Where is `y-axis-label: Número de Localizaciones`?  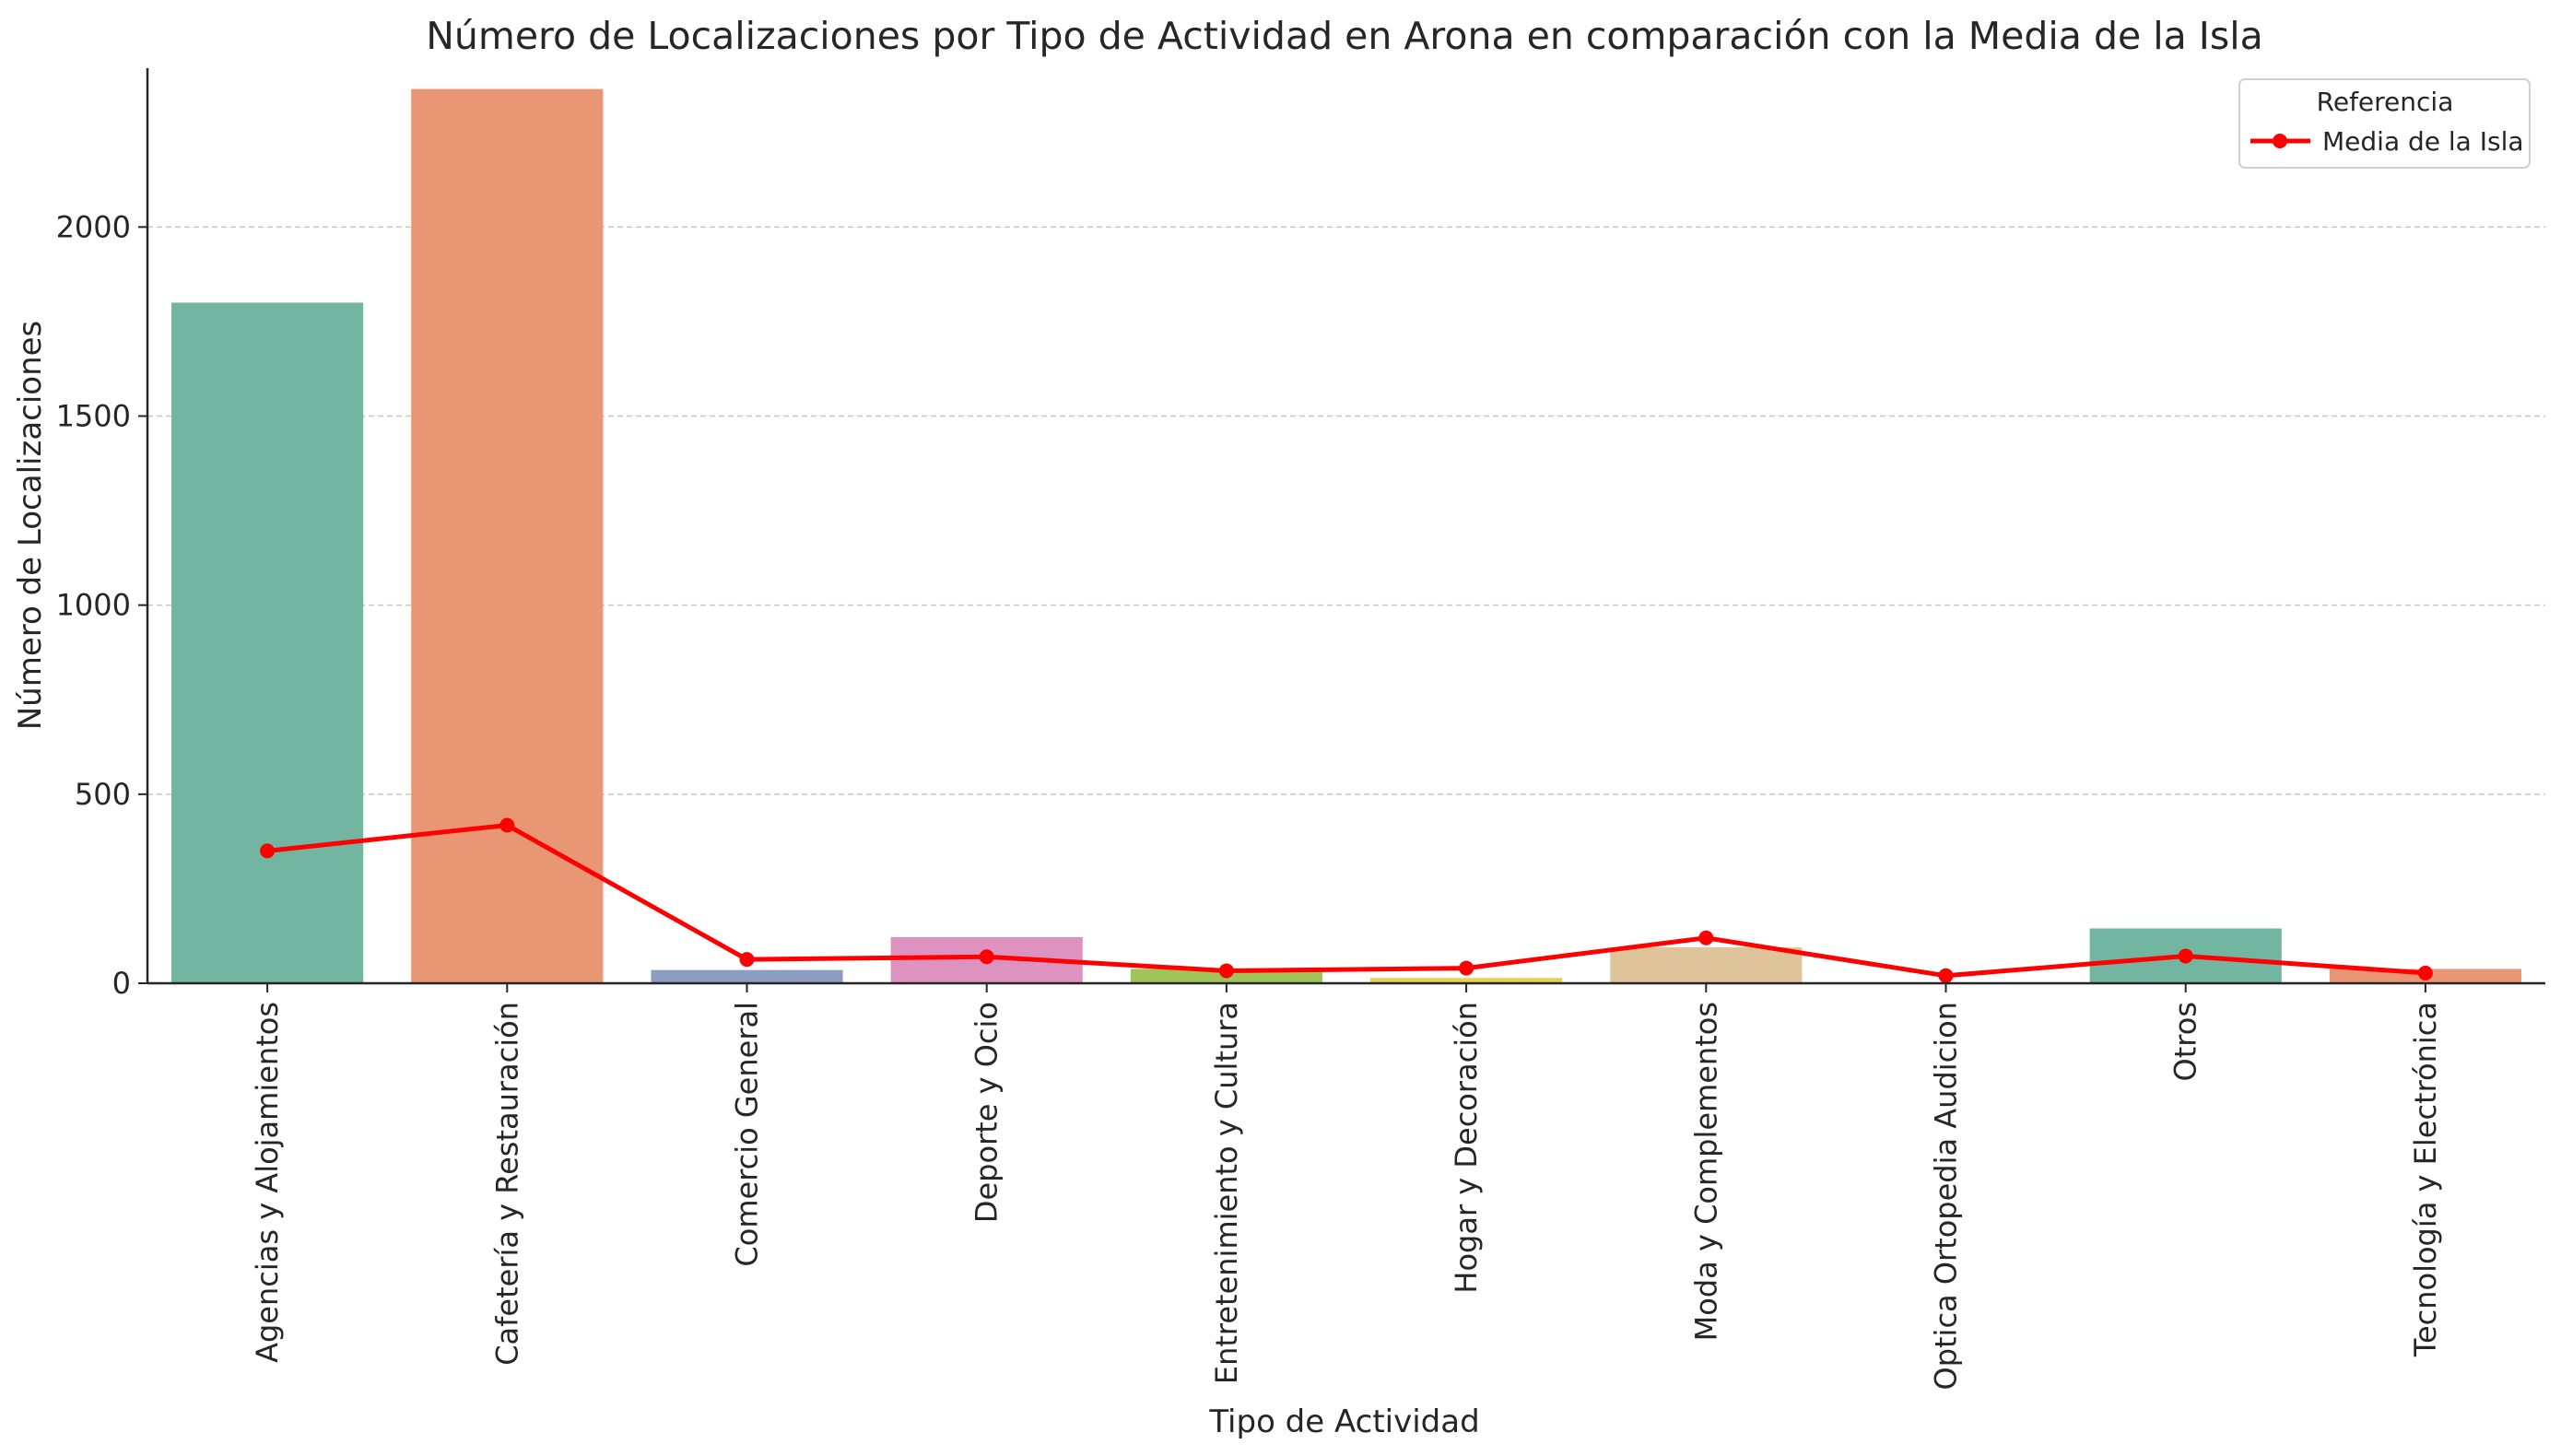 y-axis-label: Número de Localizaciones is located at coordinates (31, 526).